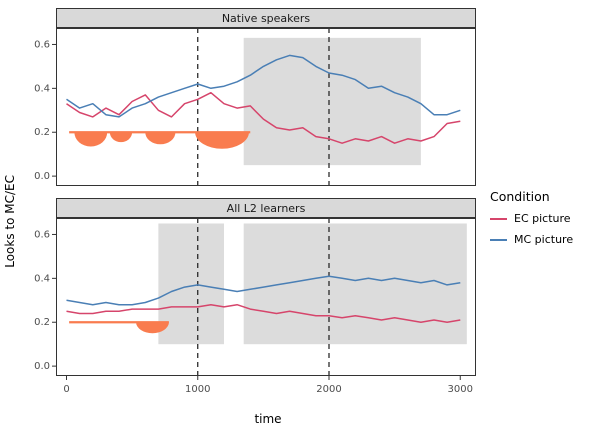  I want to click on legend-item-mc-picture: MC picture, so click(545, 239).